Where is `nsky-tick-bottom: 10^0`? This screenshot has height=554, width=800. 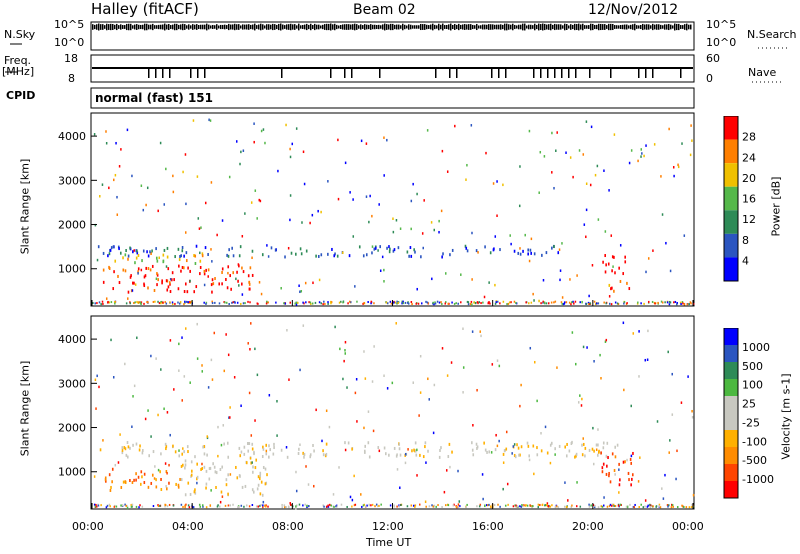
nsky-tick-bottom: 10^0 is located at coordinates (69, 42).